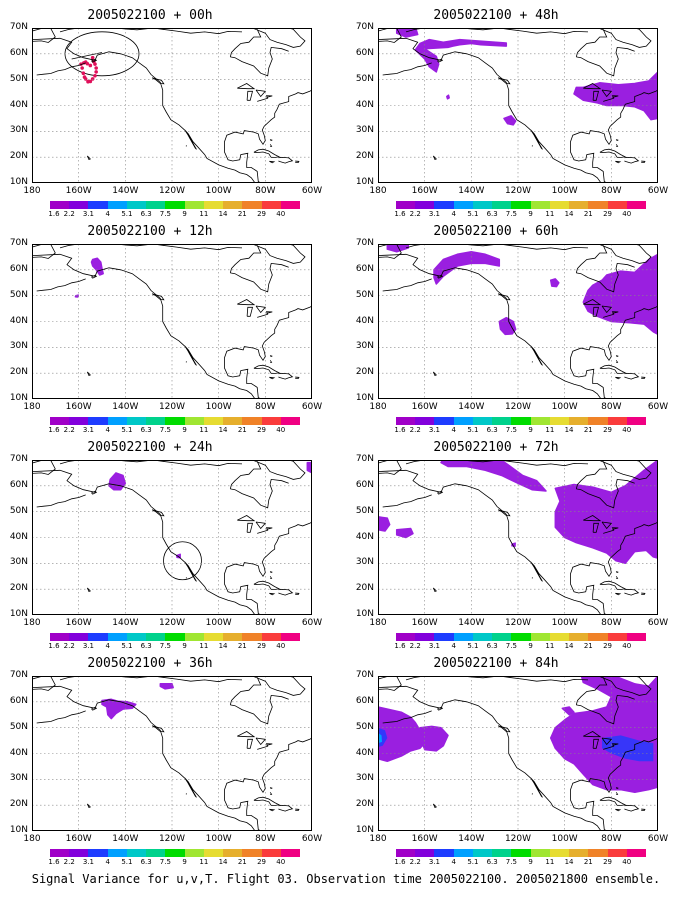 This screenshot has height=900, width=692. I want to click on colorbar-label: 2.2, so click(69, 214).